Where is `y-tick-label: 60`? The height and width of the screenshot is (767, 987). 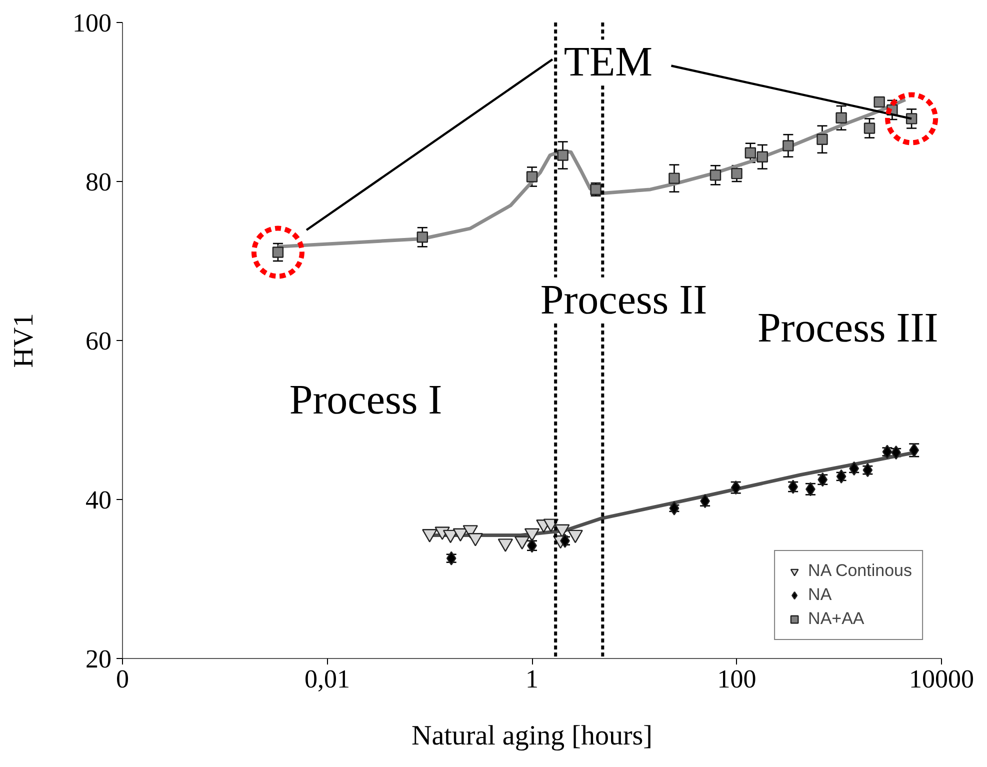
y-tick-label: 60 is located at coordinates (99, 341).